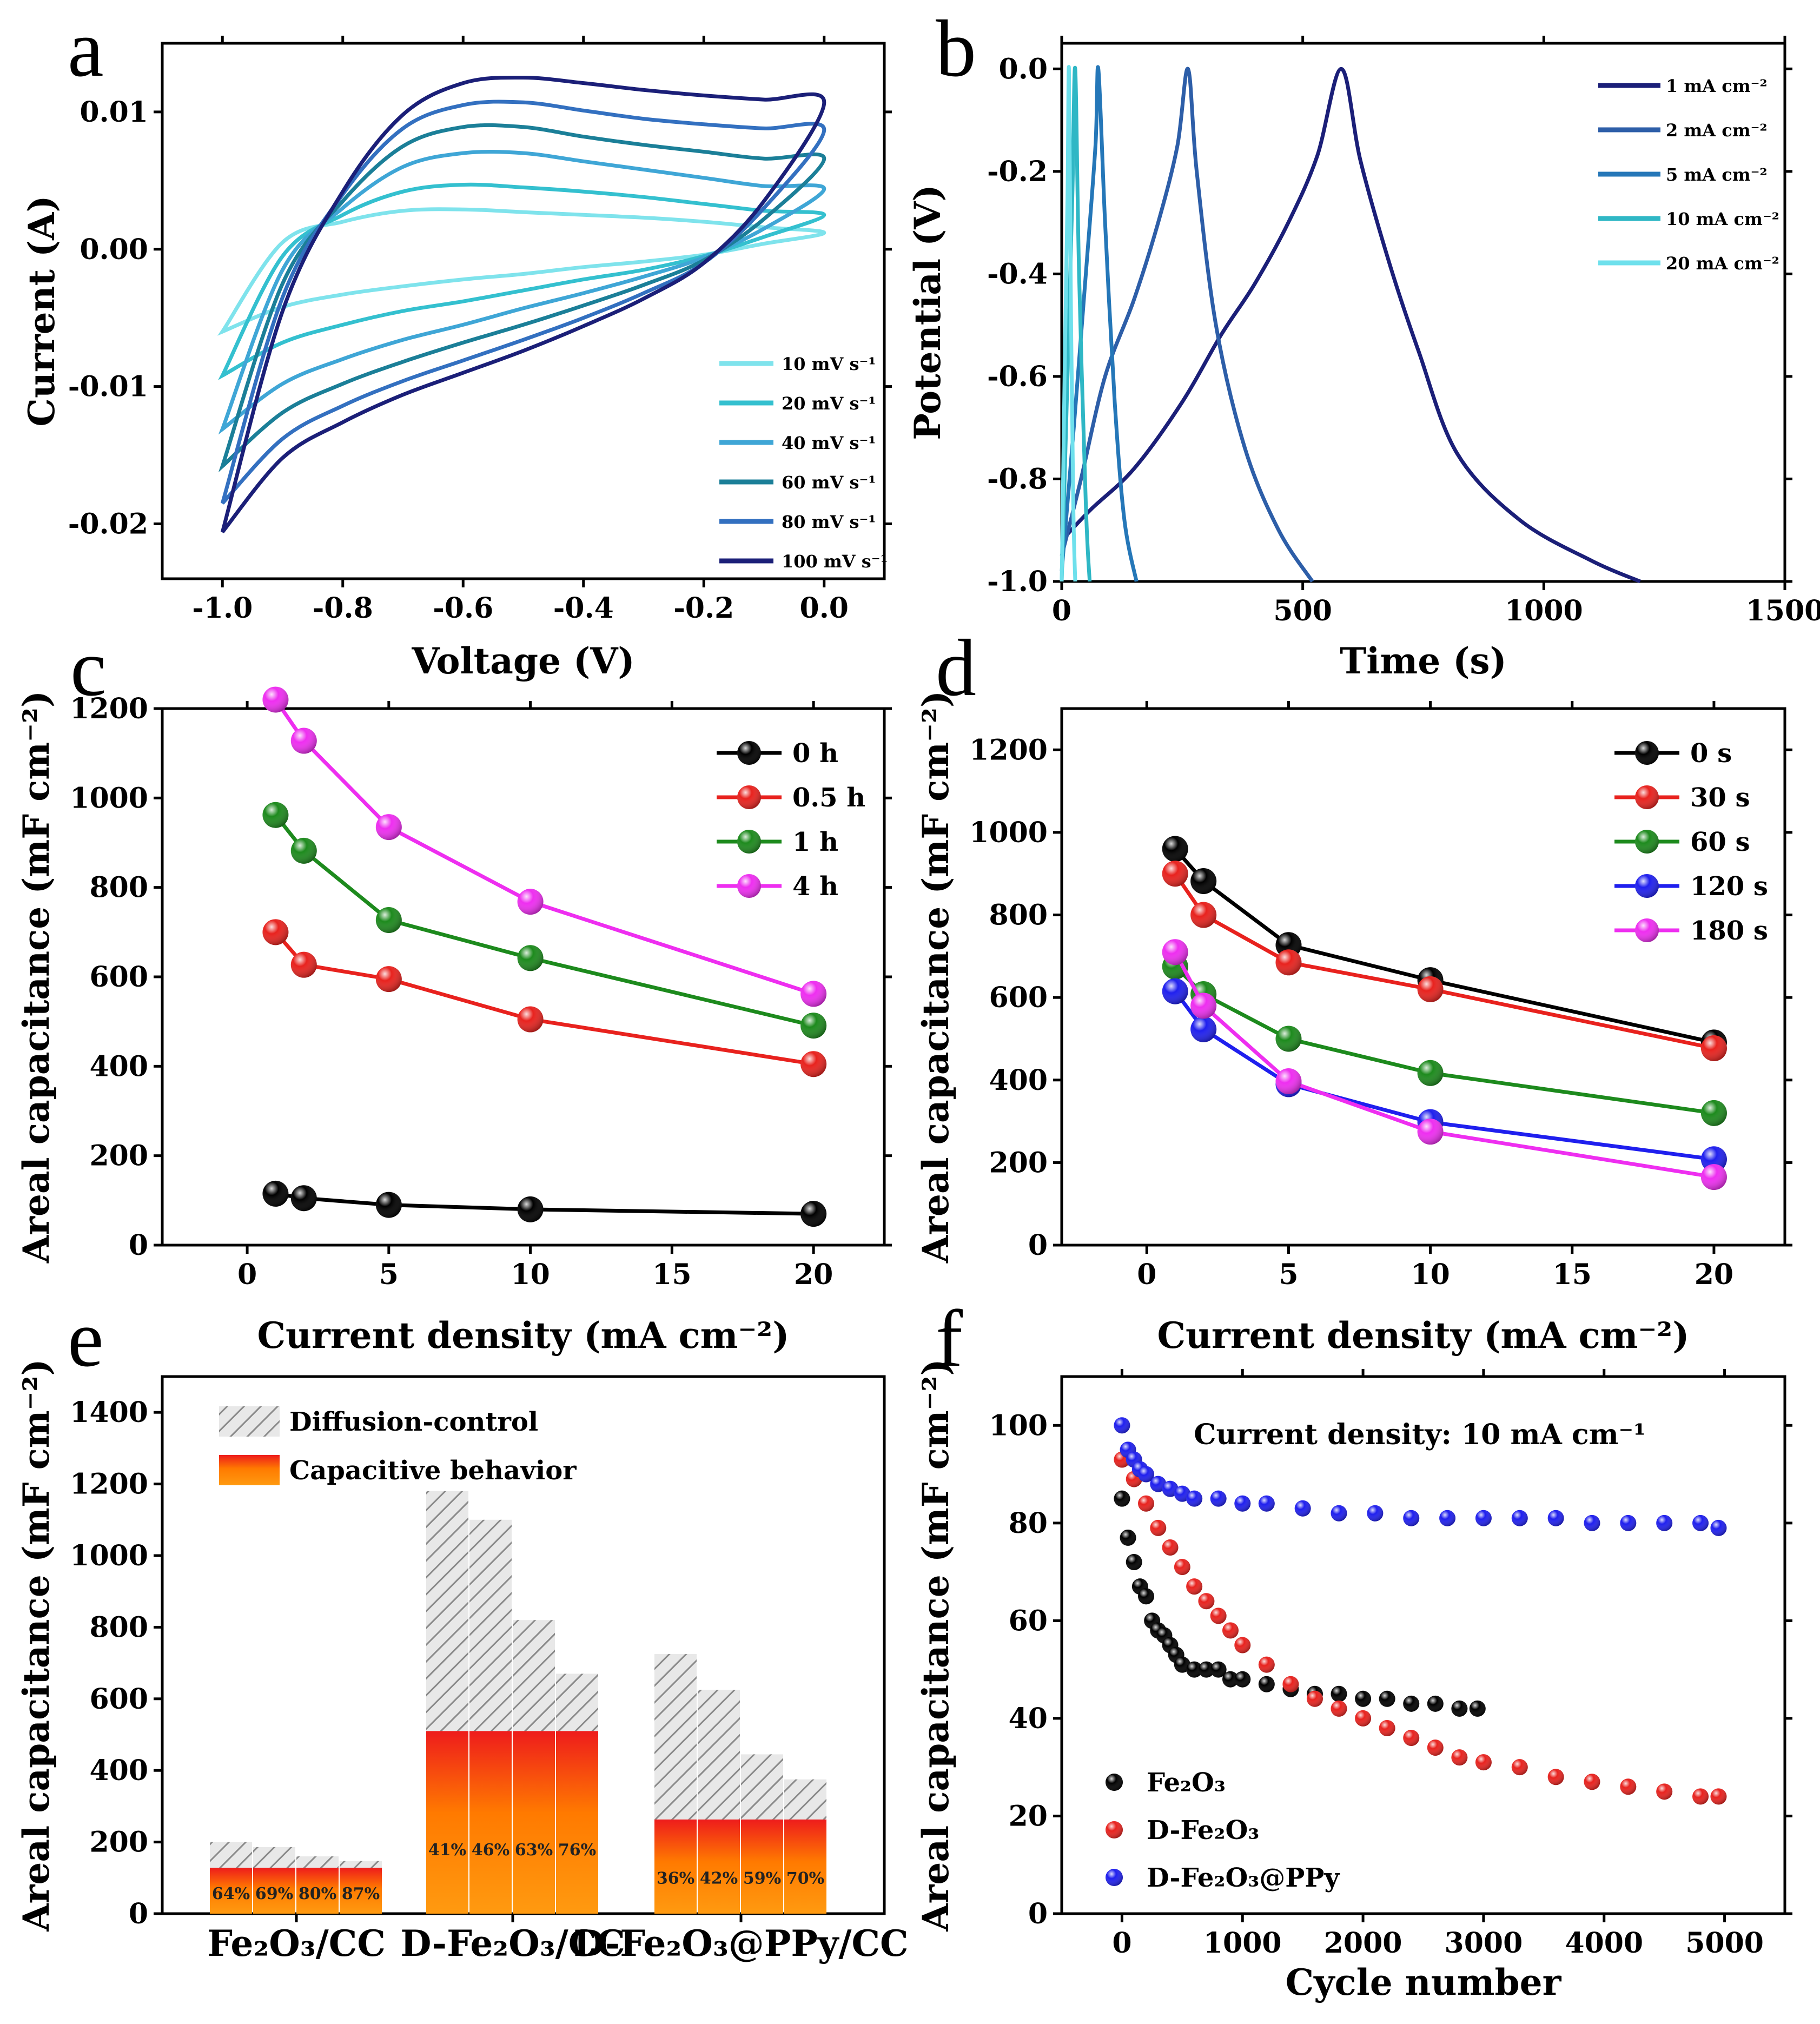  What do you see at coordinates (1018, 1162) in the screenshot?
I see `y-tick-label: 200` at bounding box center [1018, 1162].